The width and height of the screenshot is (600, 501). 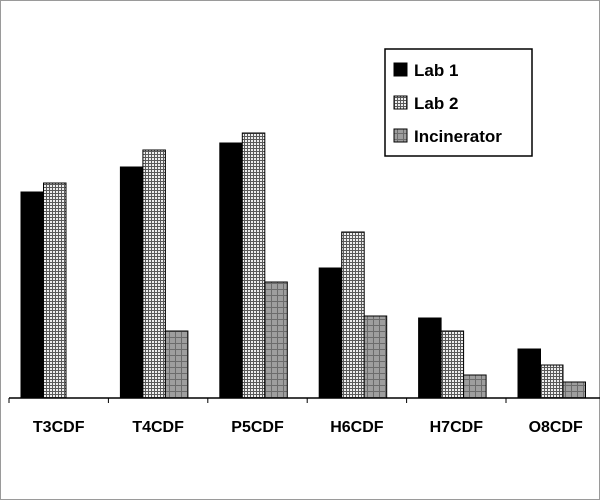 I want to click on x-tick-labels: T3CDF T4CDF P5CDF H6CDF H7CDF O8CDF, so click(x=308, y=427).